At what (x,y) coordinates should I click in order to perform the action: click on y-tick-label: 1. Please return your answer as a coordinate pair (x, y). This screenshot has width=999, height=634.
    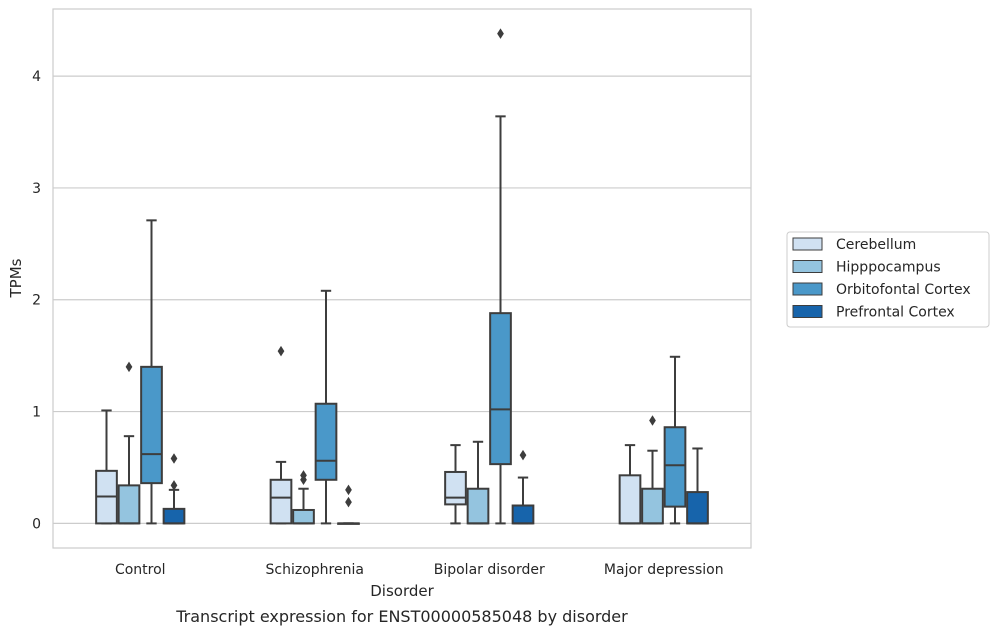
    Looking at the image, I should click on (36, 413).